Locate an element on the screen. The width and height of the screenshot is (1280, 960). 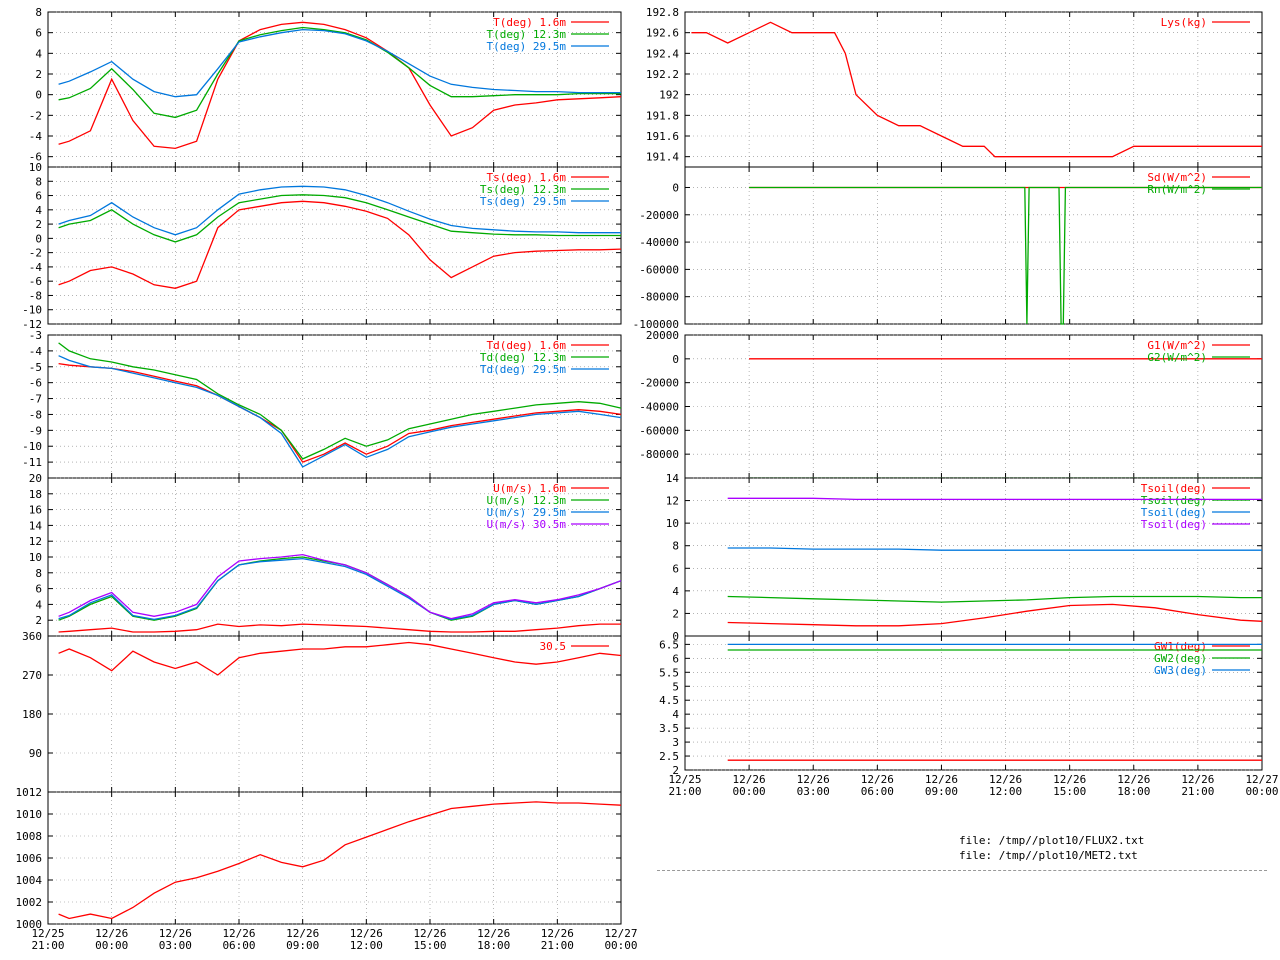
y-tick-label: 1004 is located at coordinates (29, 880).